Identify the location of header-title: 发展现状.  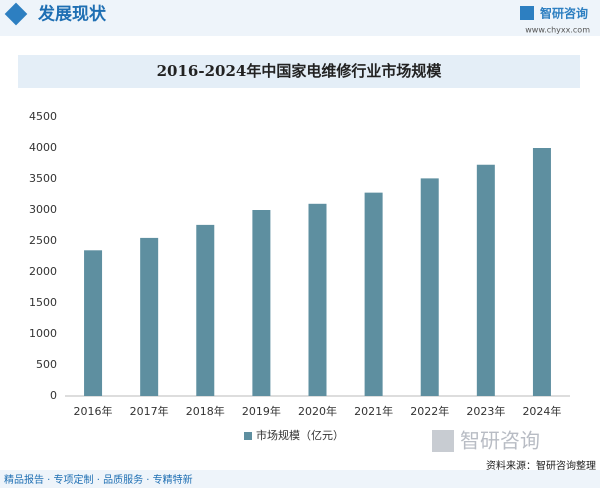
(72, 14).